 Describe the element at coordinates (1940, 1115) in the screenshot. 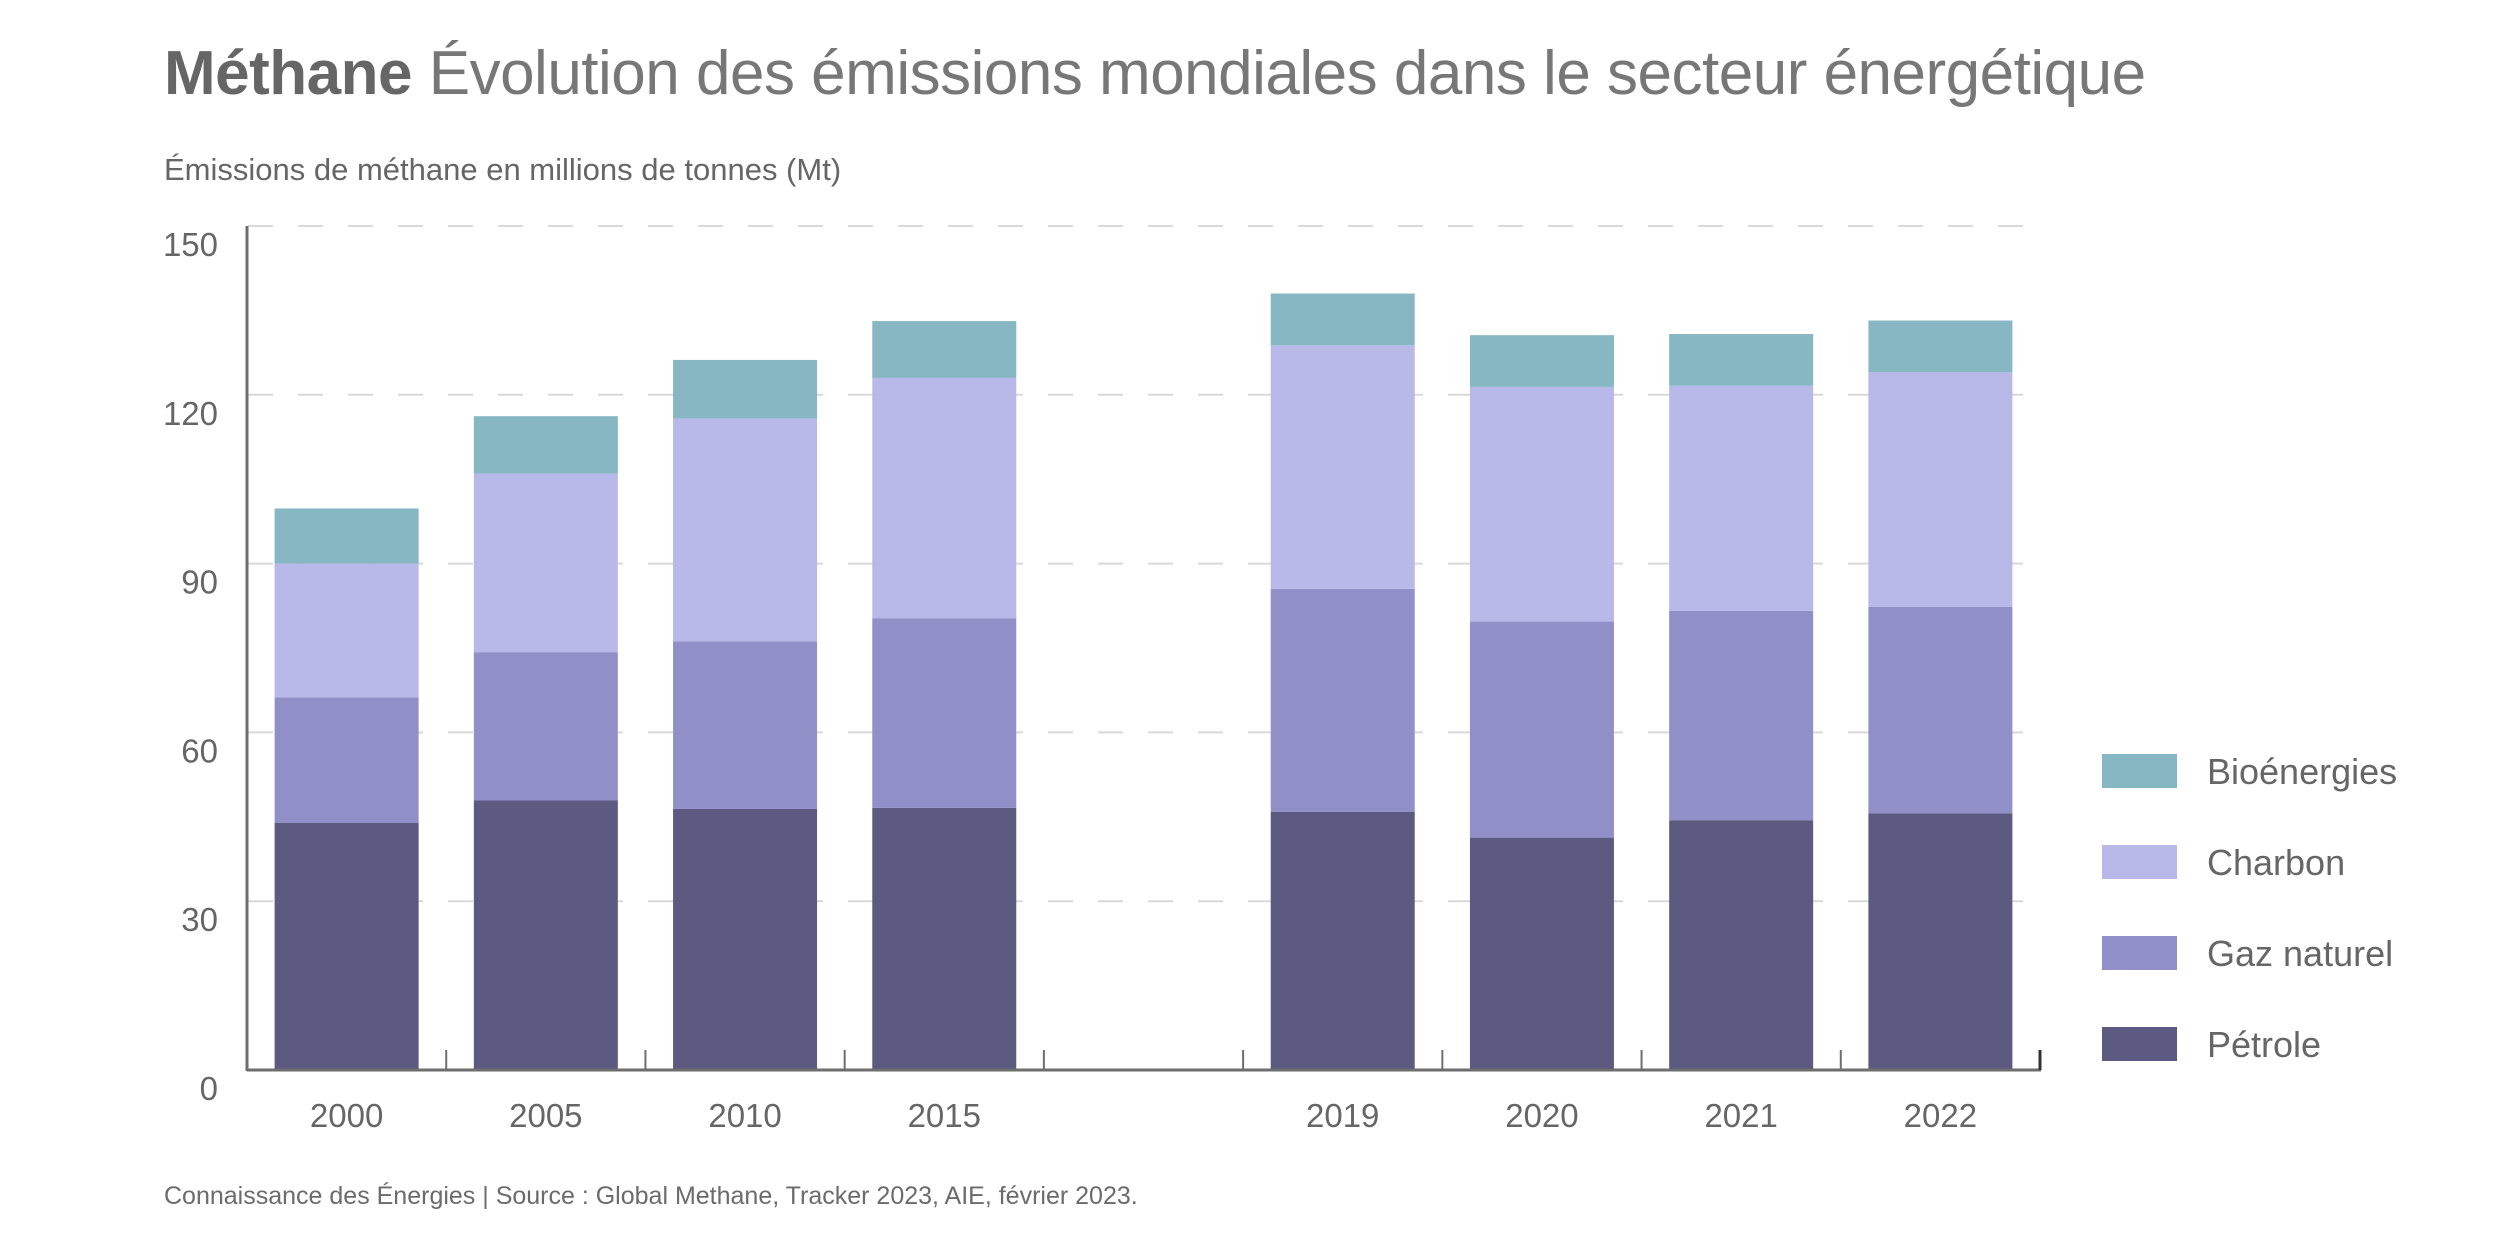

I see `x-tick-label: 2022` at that location.